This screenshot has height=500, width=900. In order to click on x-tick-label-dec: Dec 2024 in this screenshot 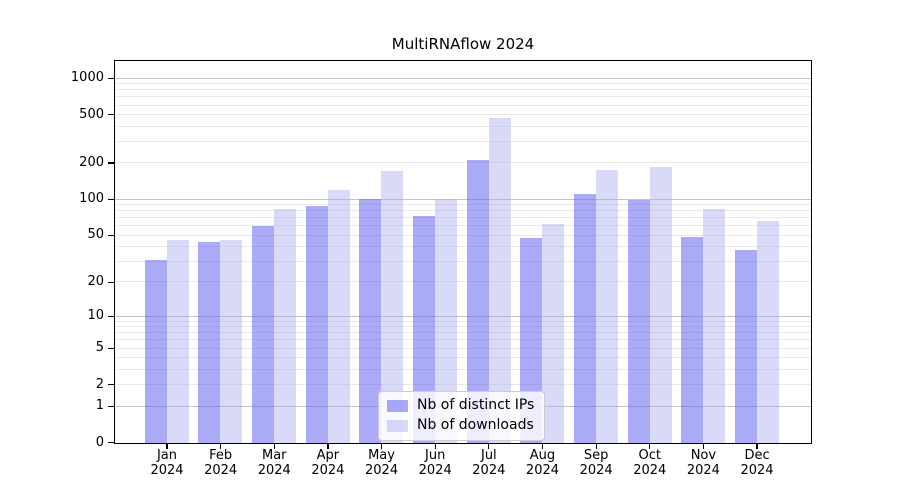, I will do `click(757, 463)`.